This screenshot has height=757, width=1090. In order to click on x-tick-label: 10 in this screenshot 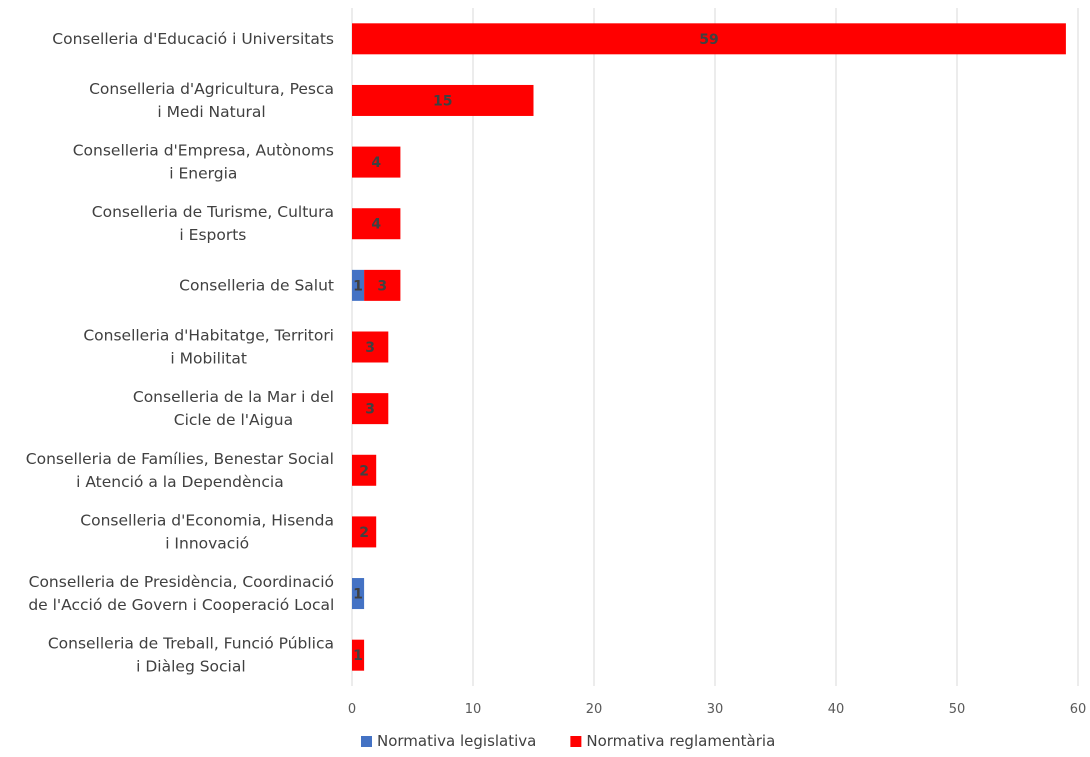, I will do `click(473, 709)`.